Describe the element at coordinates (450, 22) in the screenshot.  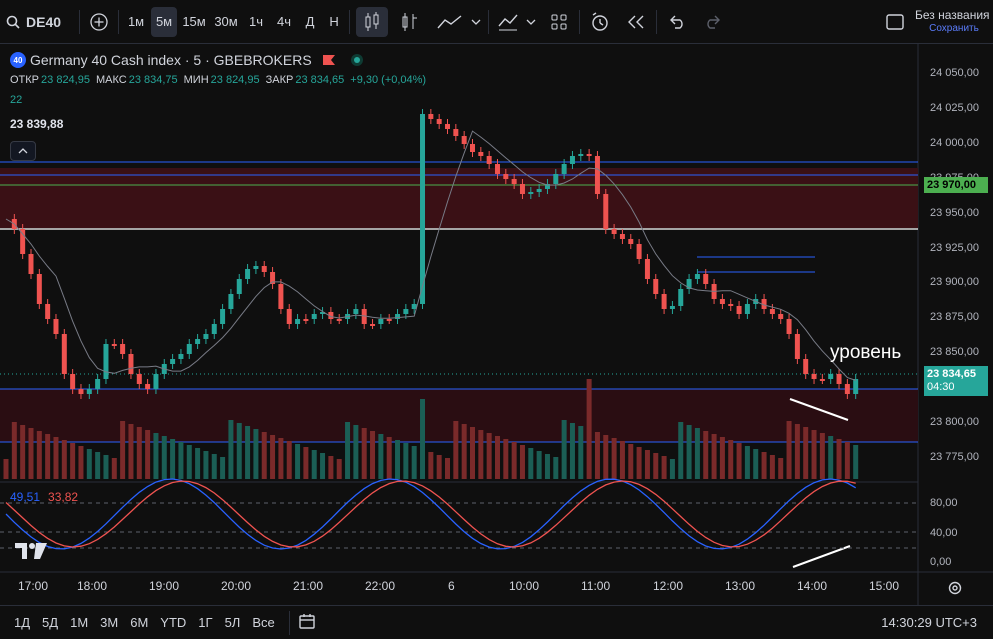
I see `line-style-button` at that location.